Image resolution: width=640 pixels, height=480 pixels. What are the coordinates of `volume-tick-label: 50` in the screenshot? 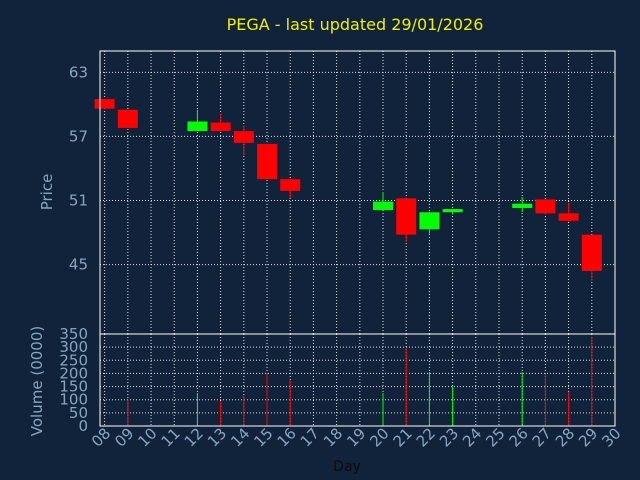 It's located at (78, 413).